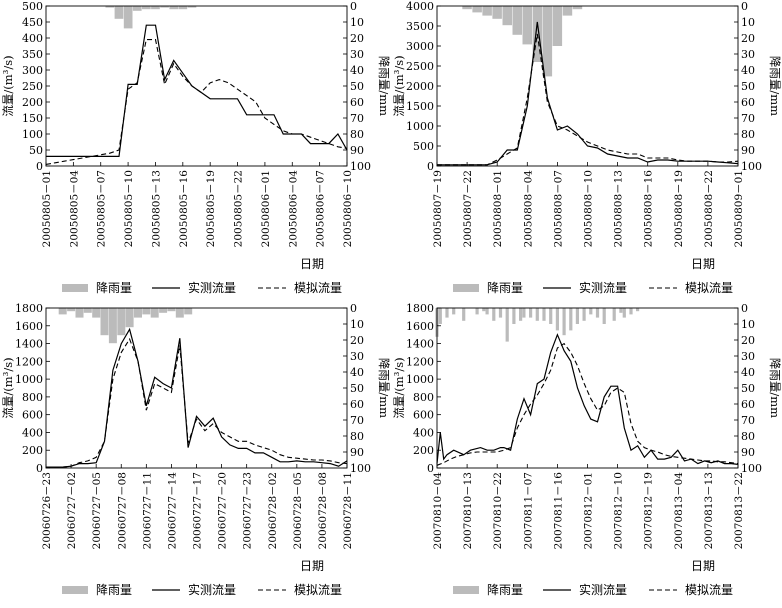 The height and width of the screenshot is (608, 782). Describe the element at coordinates (399, 85) in the screenshot. I see `y-axis-label: 流量/(m³/s)` at that location.